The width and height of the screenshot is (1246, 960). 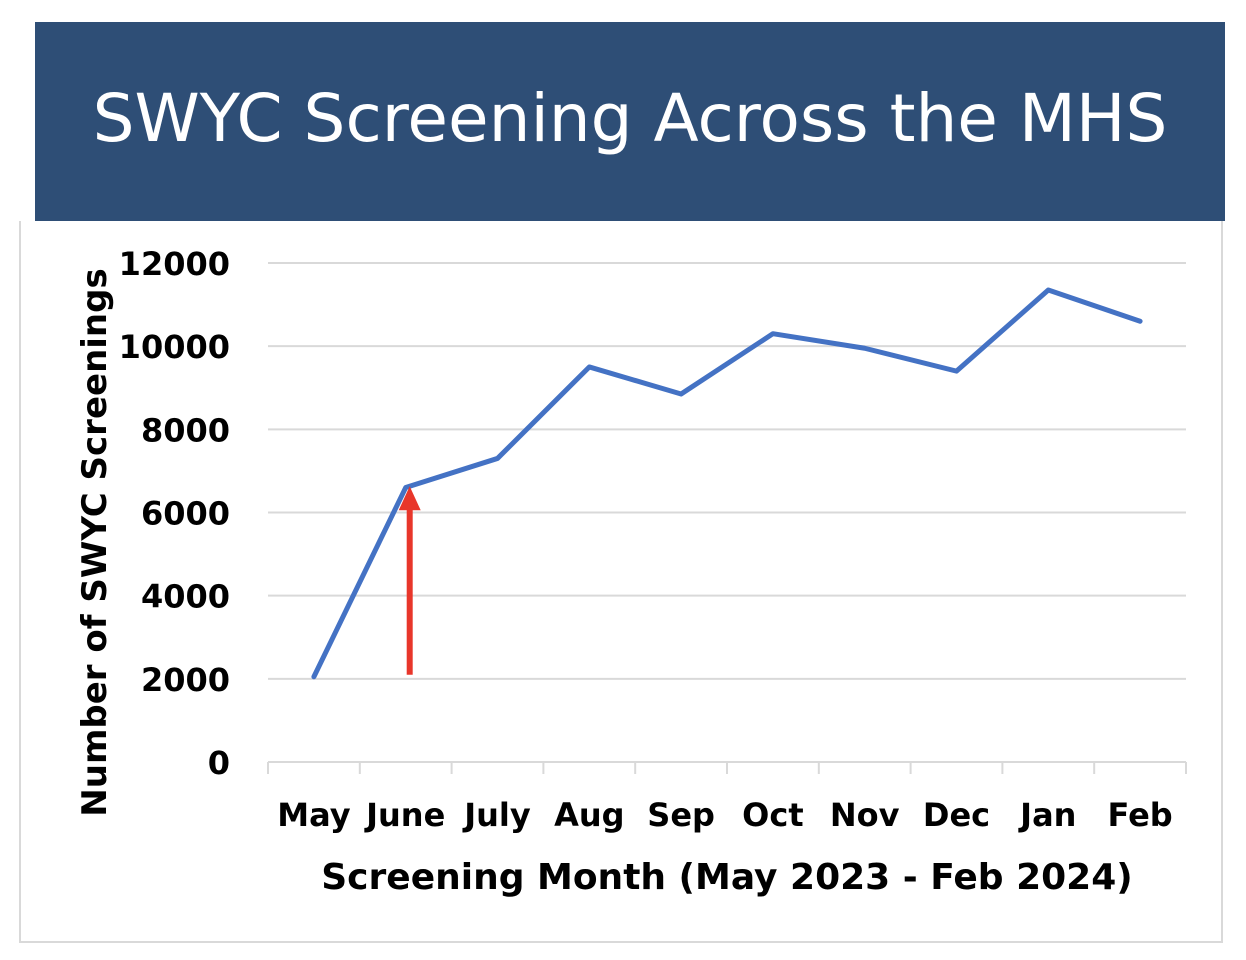 What do you see at coordinates (630, 118) in the screenshot?
I see `page-title: SWYC Screening Across the MHS` at bounding box center [630, 118].